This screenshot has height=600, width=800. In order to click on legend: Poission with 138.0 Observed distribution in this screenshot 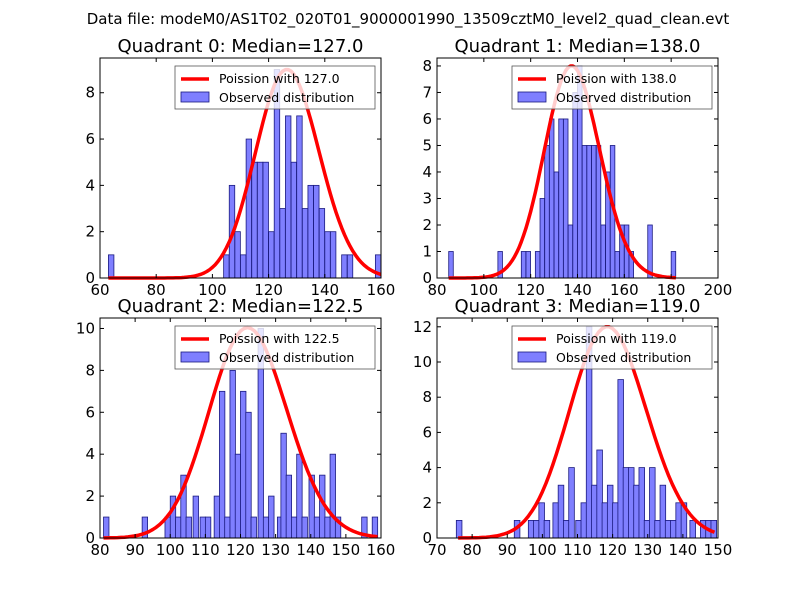, I will do `click(612, 87)`.